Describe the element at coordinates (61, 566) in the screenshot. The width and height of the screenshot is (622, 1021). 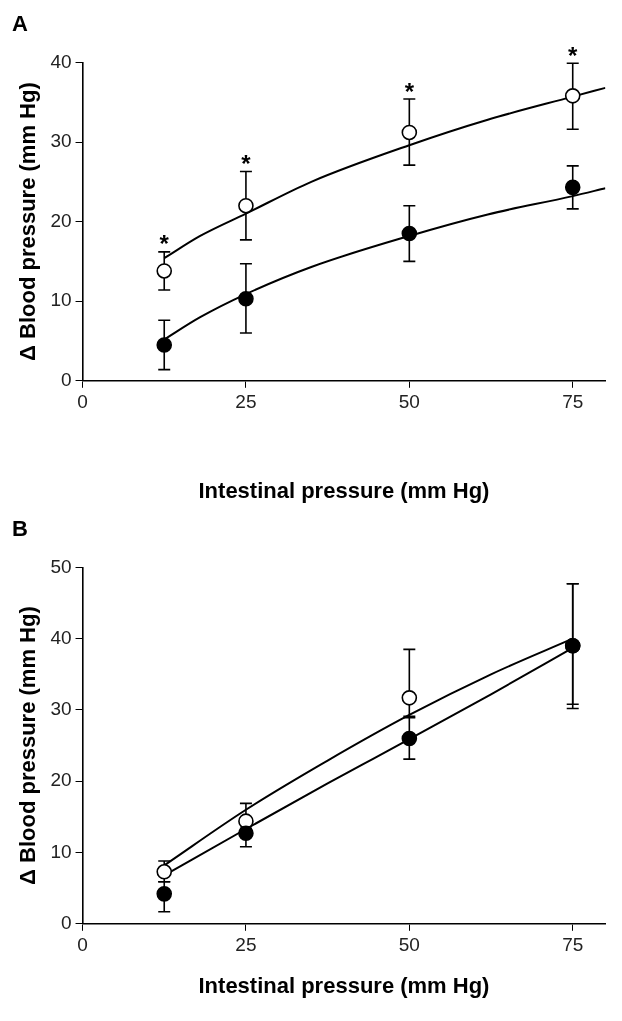
I see `y-tick-label: 50` at that location.